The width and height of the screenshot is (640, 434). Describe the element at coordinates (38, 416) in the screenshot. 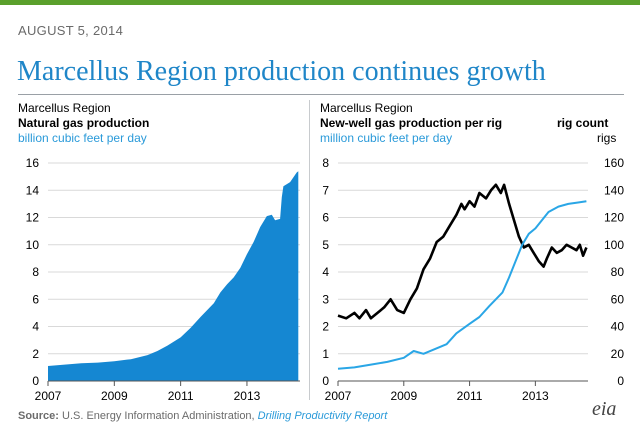

I see `source-label: Source:` at that location.